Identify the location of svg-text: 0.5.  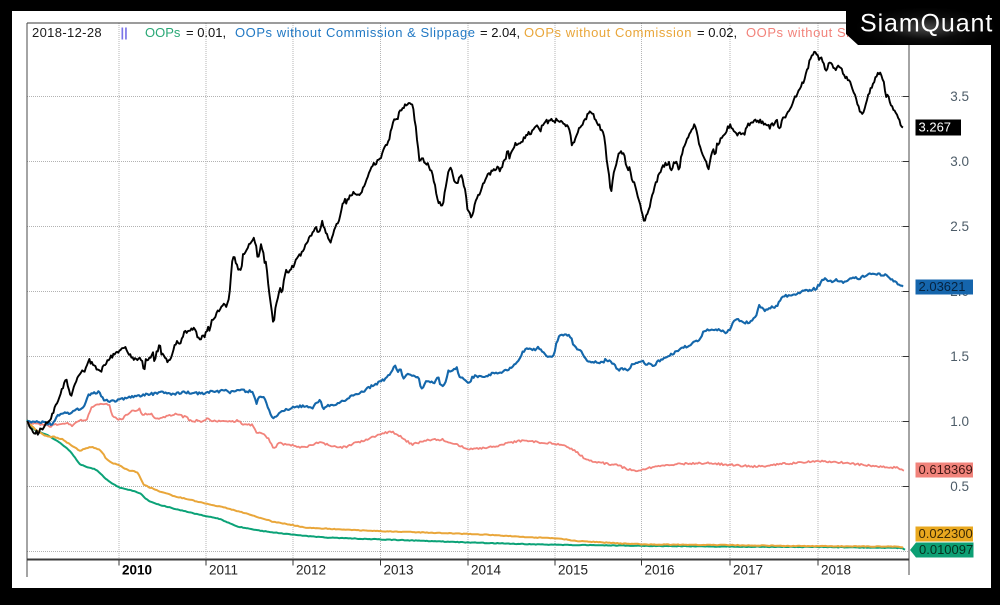
(959, 486).